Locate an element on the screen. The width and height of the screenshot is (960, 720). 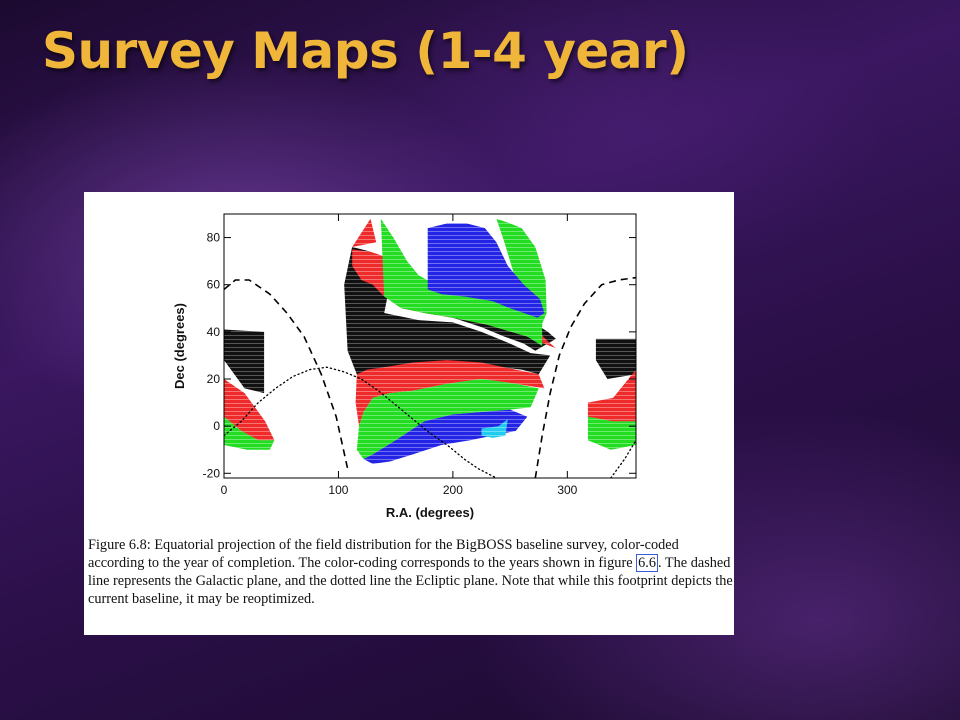
y-tick-label: 40 is located at coordinates (214, 332).